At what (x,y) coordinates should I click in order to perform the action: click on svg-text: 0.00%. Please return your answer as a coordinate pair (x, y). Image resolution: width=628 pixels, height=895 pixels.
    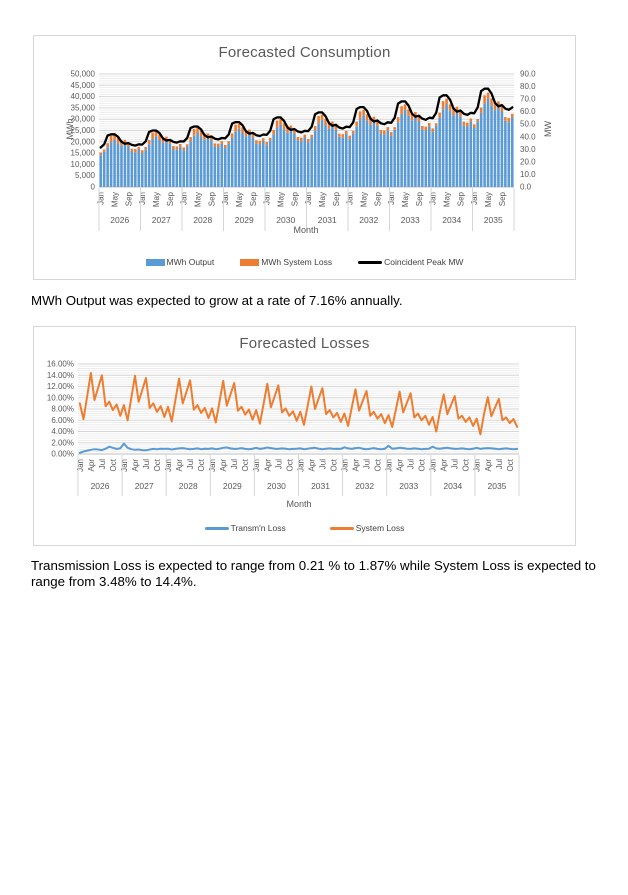
    Looking at the image, I should click on (62, 454).